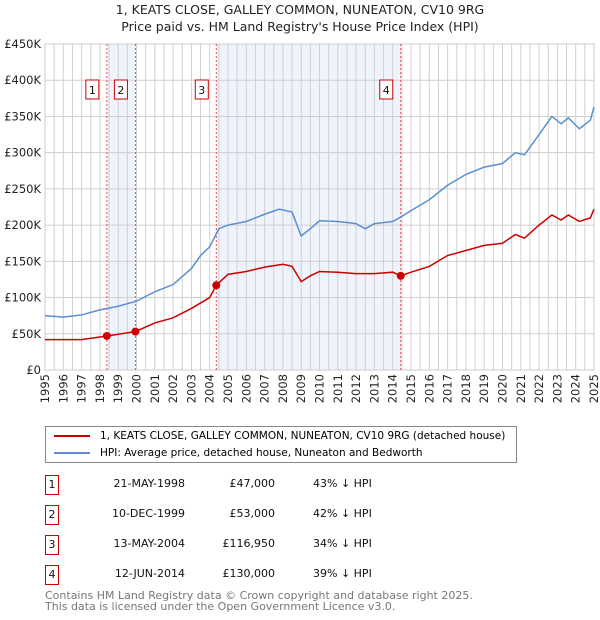  What do you see at coordinates (148, 513) in the screenshot?
I see `sale-date: 10-DEC-1999` at bounding box center [148, 513].